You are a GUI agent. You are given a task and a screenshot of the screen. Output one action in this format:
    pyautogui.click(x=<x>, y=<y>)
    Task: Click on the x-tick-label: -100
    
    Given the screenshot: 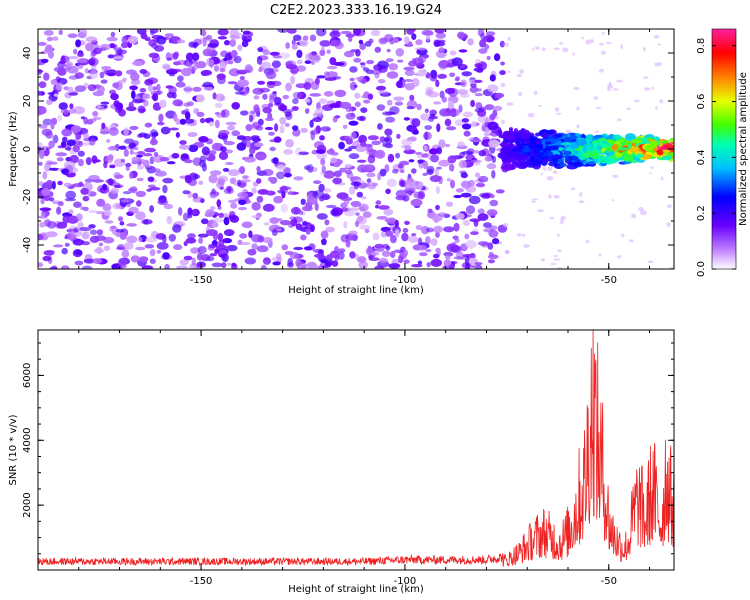 What is the action you would take?
    pyautogui.click(x=405, y=280)
    